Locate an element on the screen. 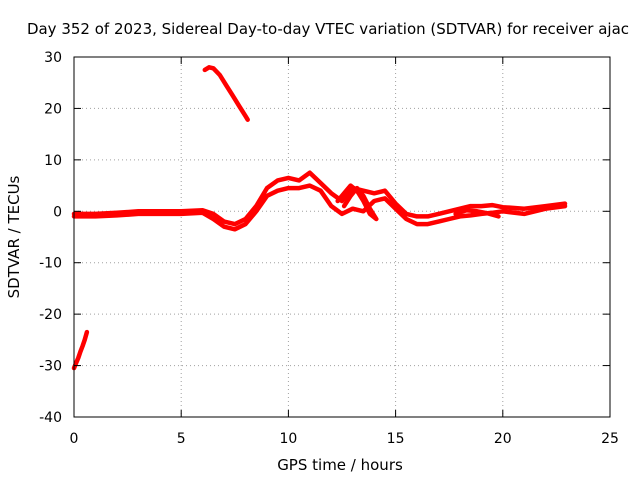  y-tick-label: -30 is located at coordinates (50, 367).